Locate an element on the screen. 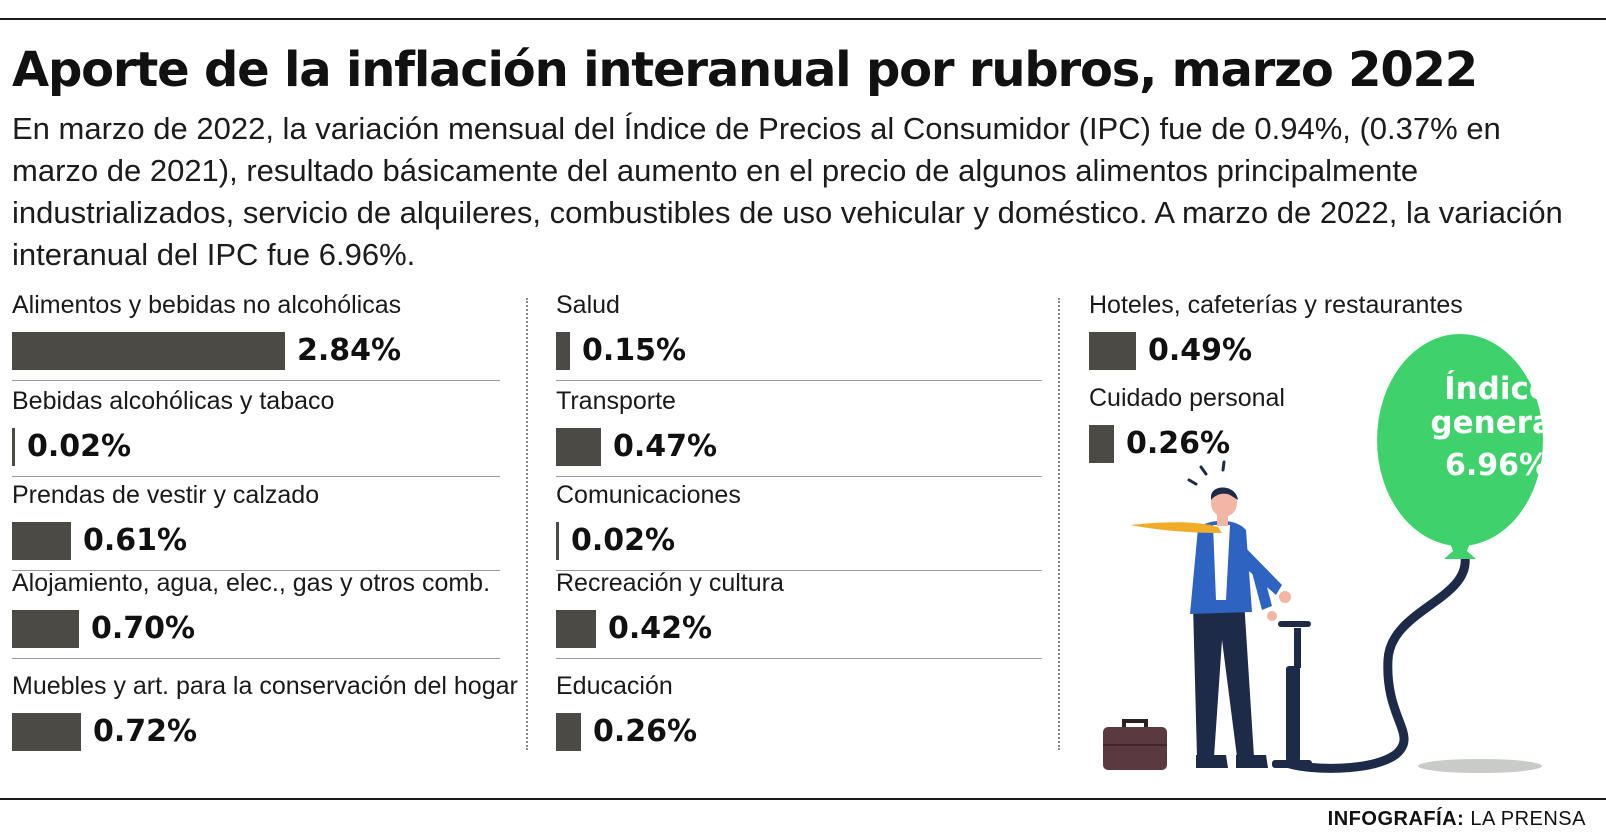 The image size is (1606, 835). category-item: Cuidado personal 0.26% is located at coordinates (1187, 423).